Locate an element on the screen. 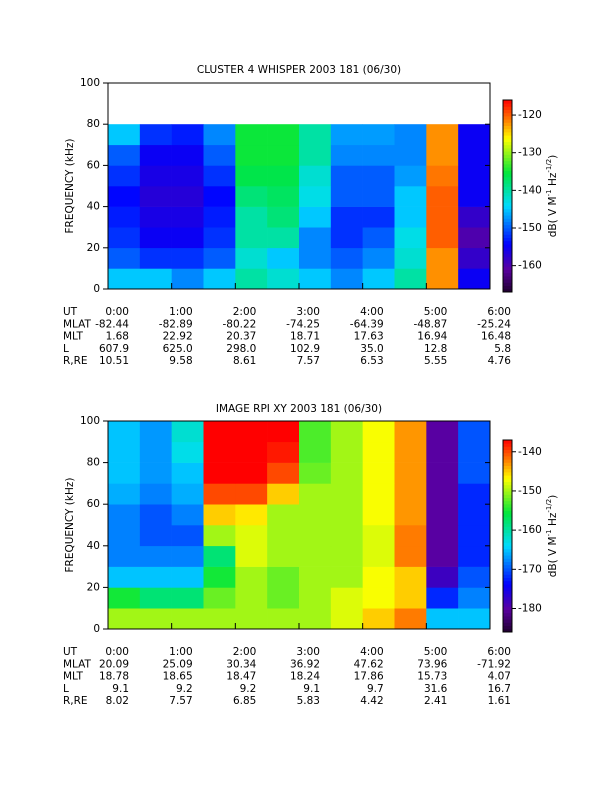 This screenshot has width=600, height=800. ephemeris-value: 16.94 is located at coordinates (432, 337).